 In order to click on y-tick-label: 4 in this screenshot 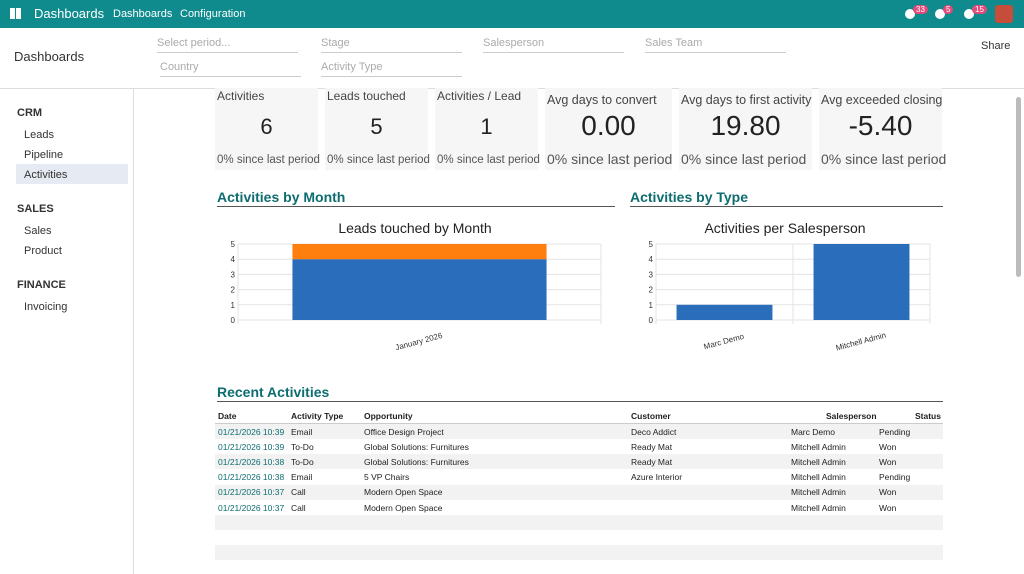, I will do `click(233, 259)`.